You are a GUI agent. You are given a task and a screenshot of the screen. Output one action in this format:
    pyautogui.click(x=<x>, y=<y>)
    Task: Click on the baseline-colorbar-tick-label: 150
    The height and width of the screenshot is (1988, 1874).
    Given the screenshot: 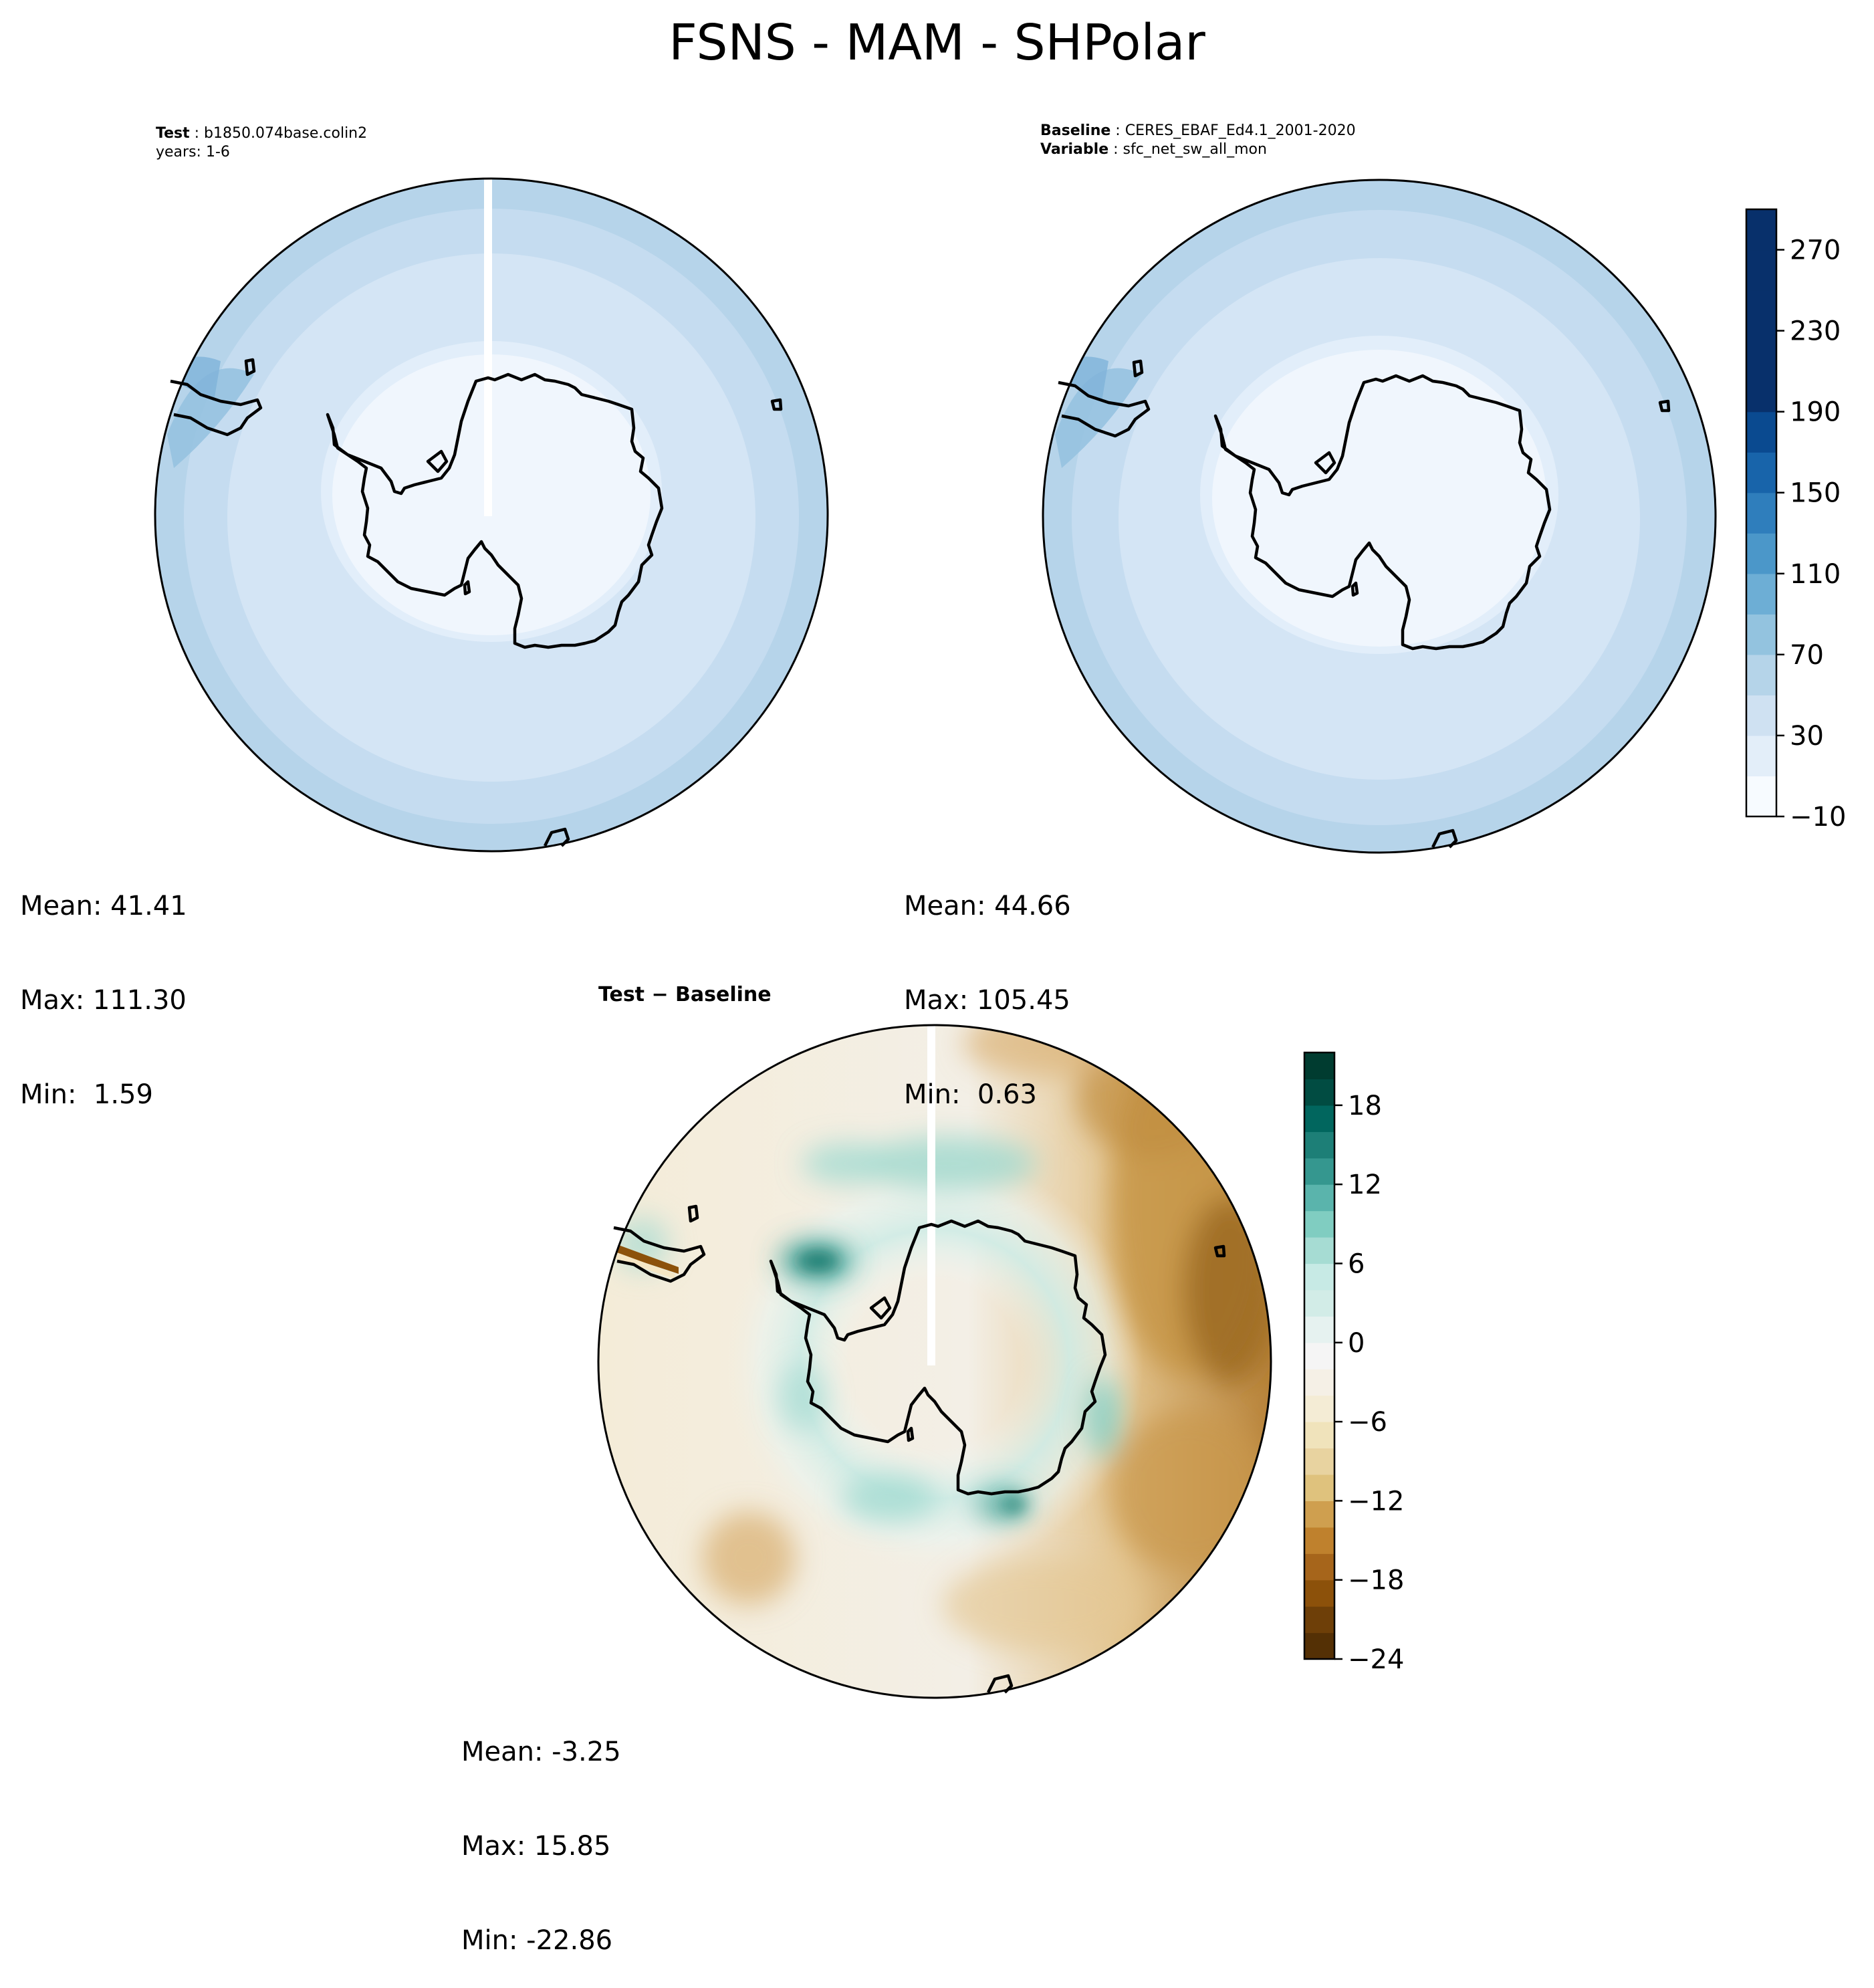 What is the action you would take?
    pyautogui.click(x=1815, y=493)
    